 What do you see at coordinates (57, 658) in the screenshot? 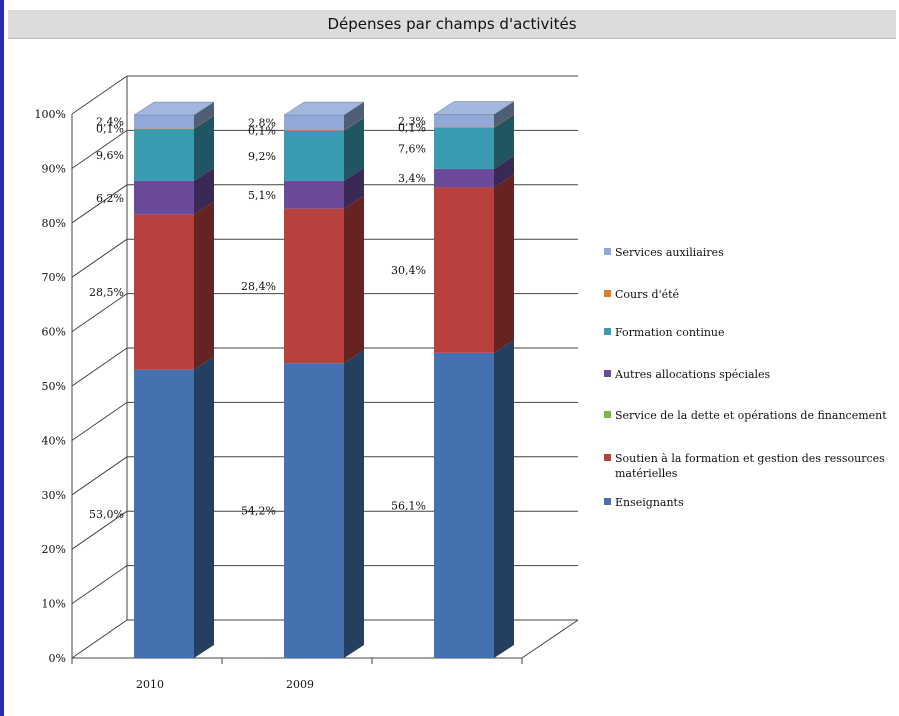
I see `y-tick-label: 0%` at bounding box center [57, 658].